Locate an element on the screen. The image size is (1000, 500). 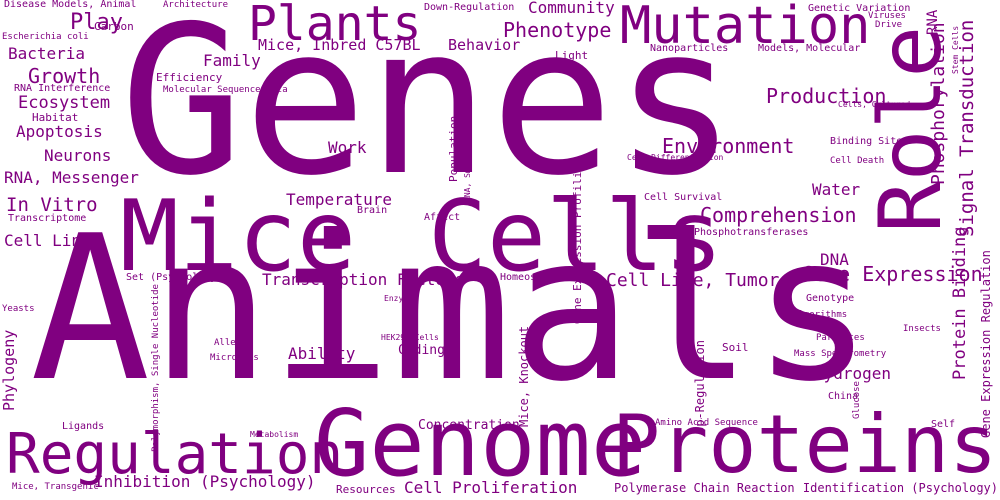
word-mice-inbred-c57bl: Mice, Inbred C57BL is located at coordinates (339, 45).